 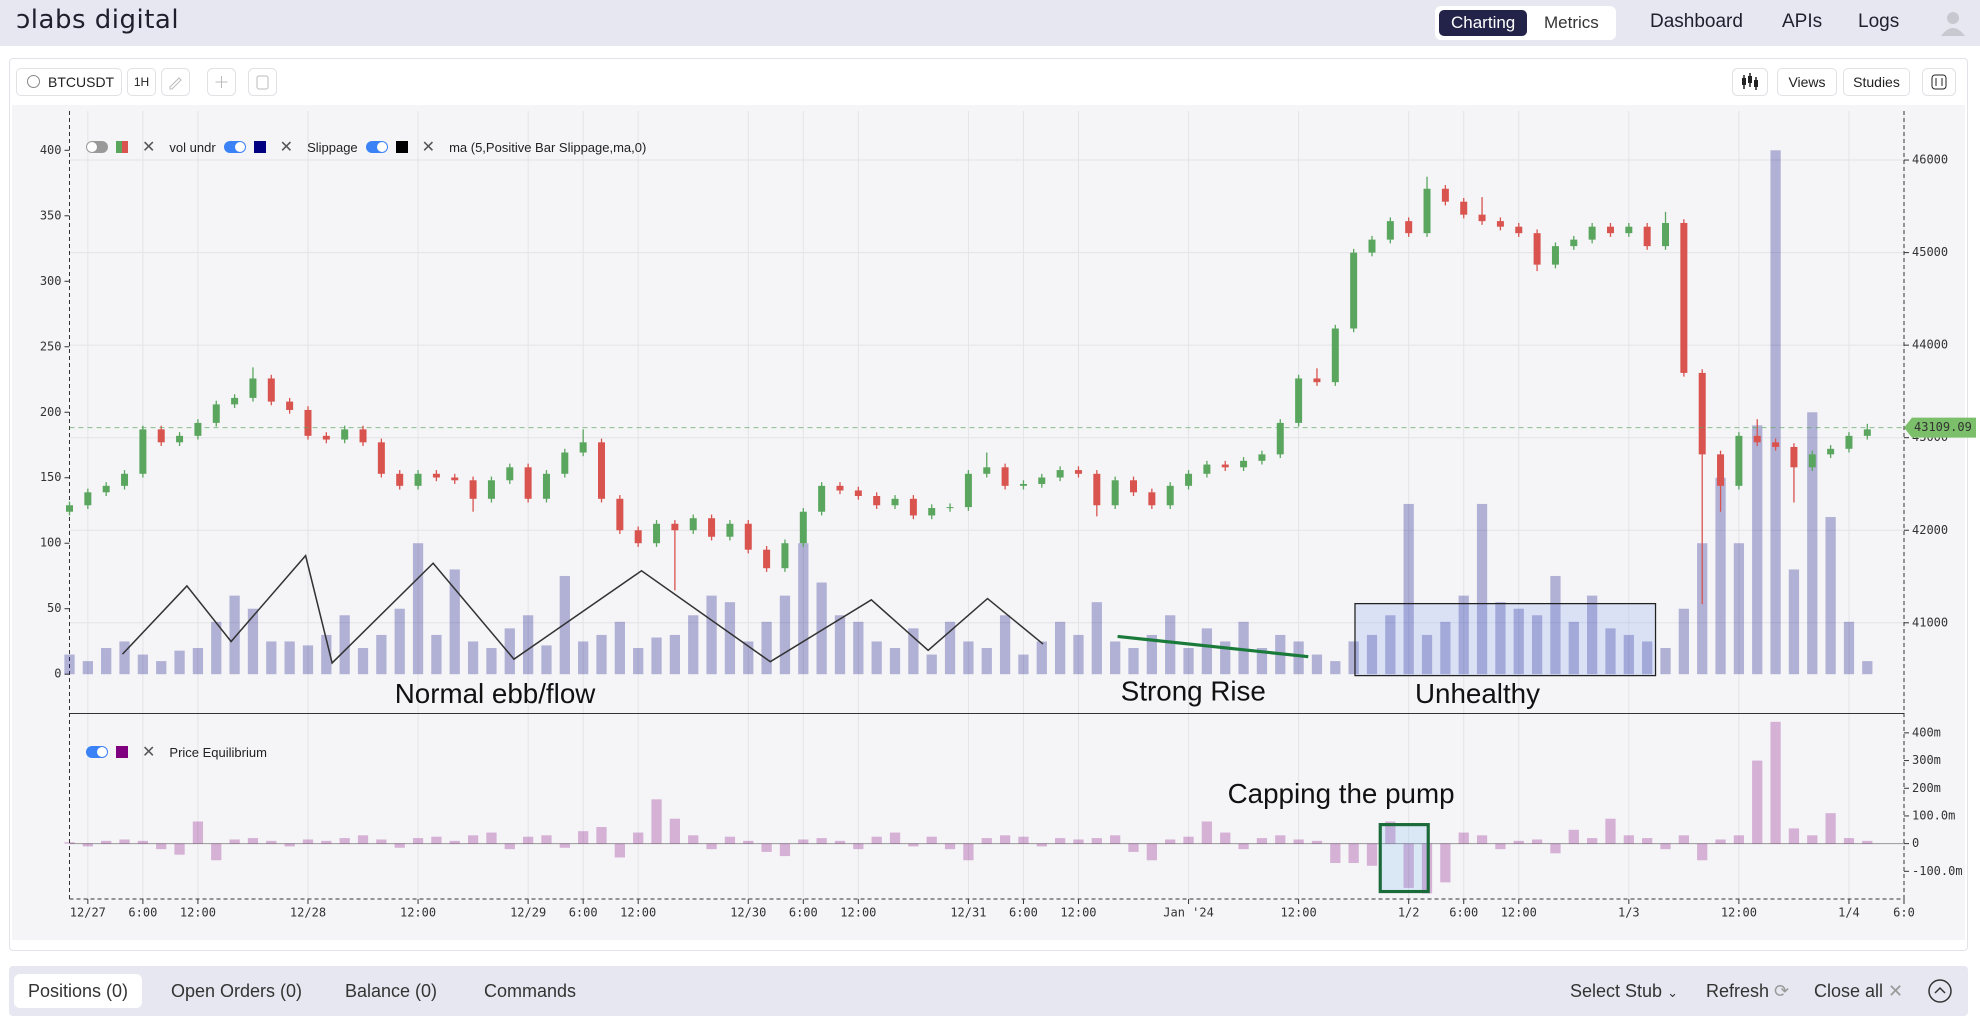 I want to click on nav-link: Dashboard, so click(x=1696, y=21).